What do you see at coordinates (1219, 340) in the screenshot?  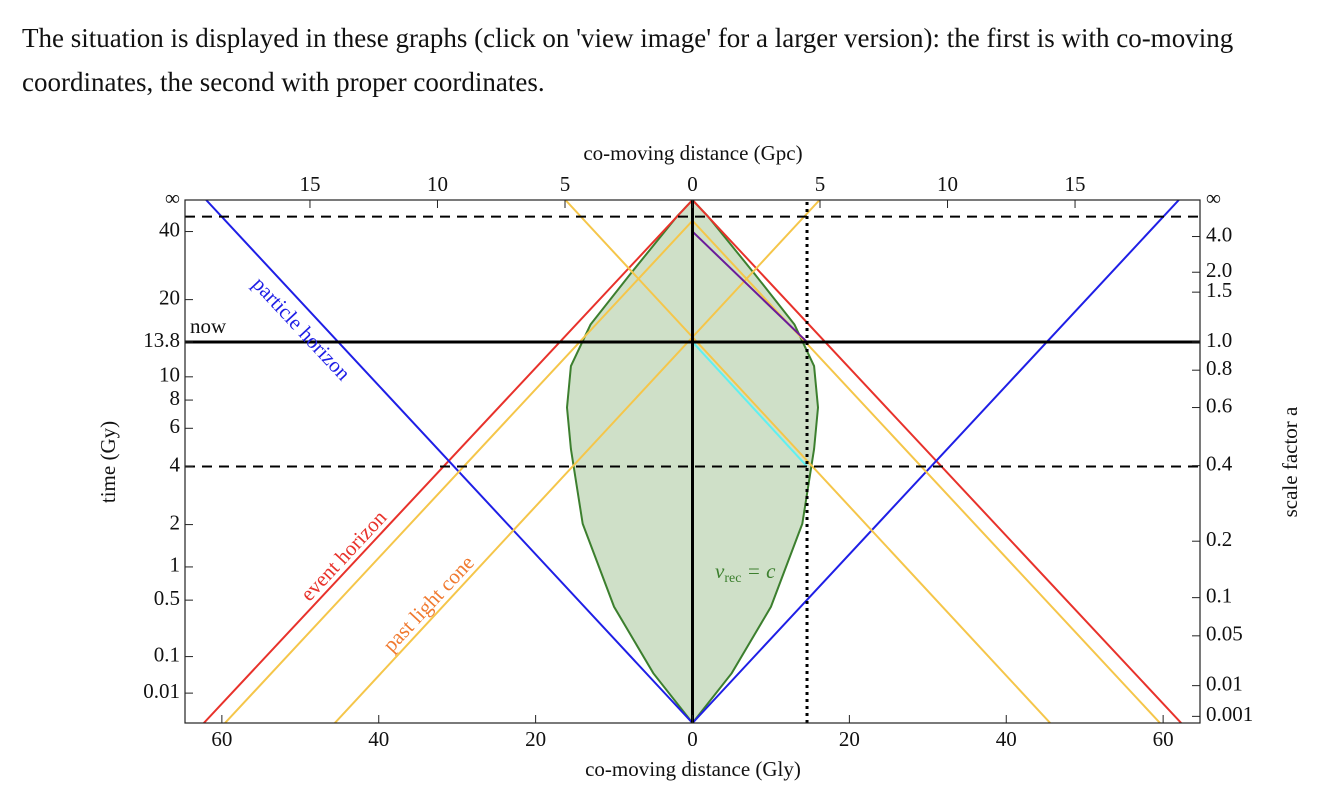 I see `y2-tick-label: 1.0` at bounding box center [1219, 340].